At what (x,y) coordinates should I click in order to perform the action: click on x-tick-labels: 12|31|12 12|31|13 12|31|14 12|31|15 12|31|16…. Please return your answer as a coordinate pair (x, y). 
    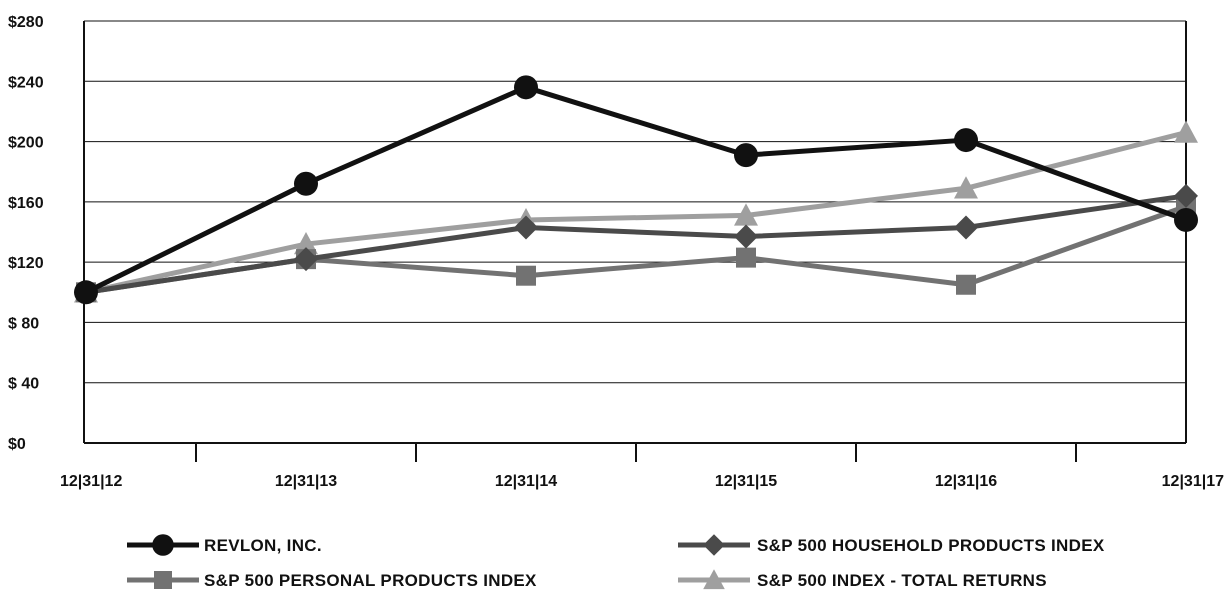
    Looking at the image, I should click on (642, 481).